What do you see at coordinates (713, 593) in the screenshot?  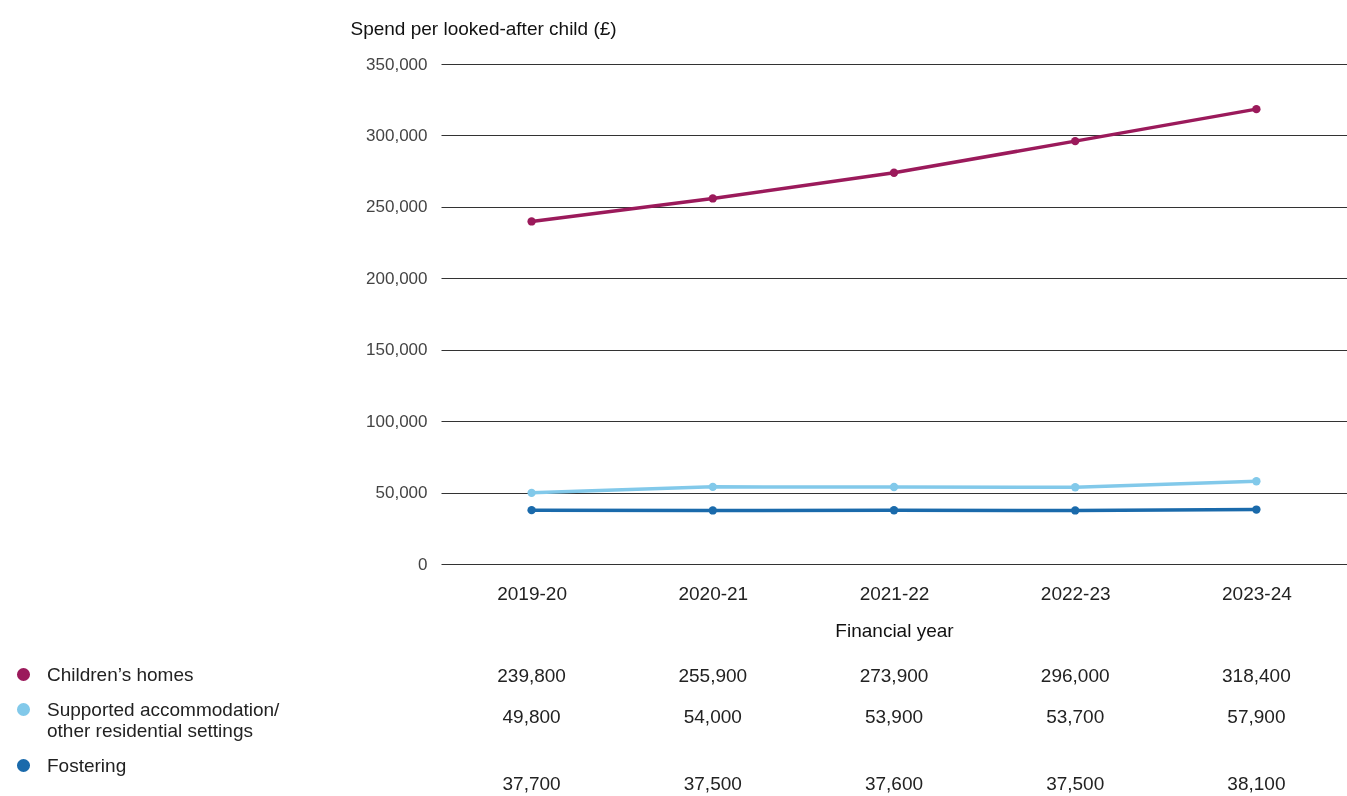 I see `x-tick-label: 2020-21` at bounding box center [713, 593].